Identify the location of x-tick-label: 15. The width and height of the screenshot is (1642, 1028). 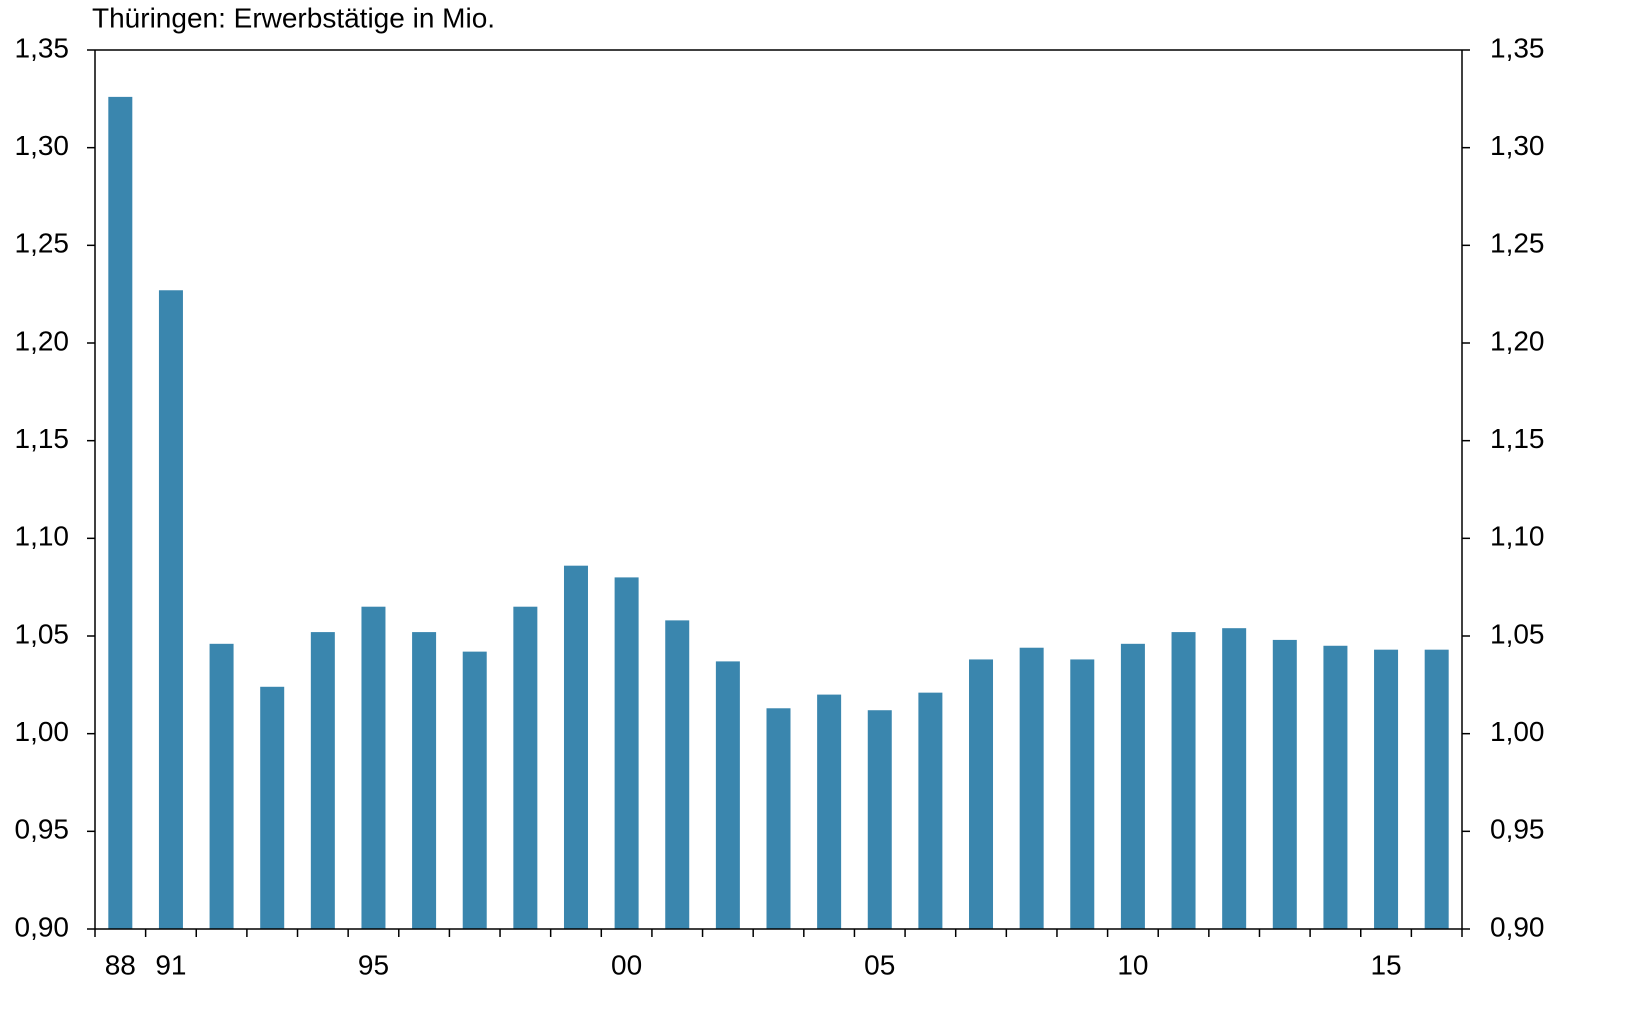
(1385, 964).